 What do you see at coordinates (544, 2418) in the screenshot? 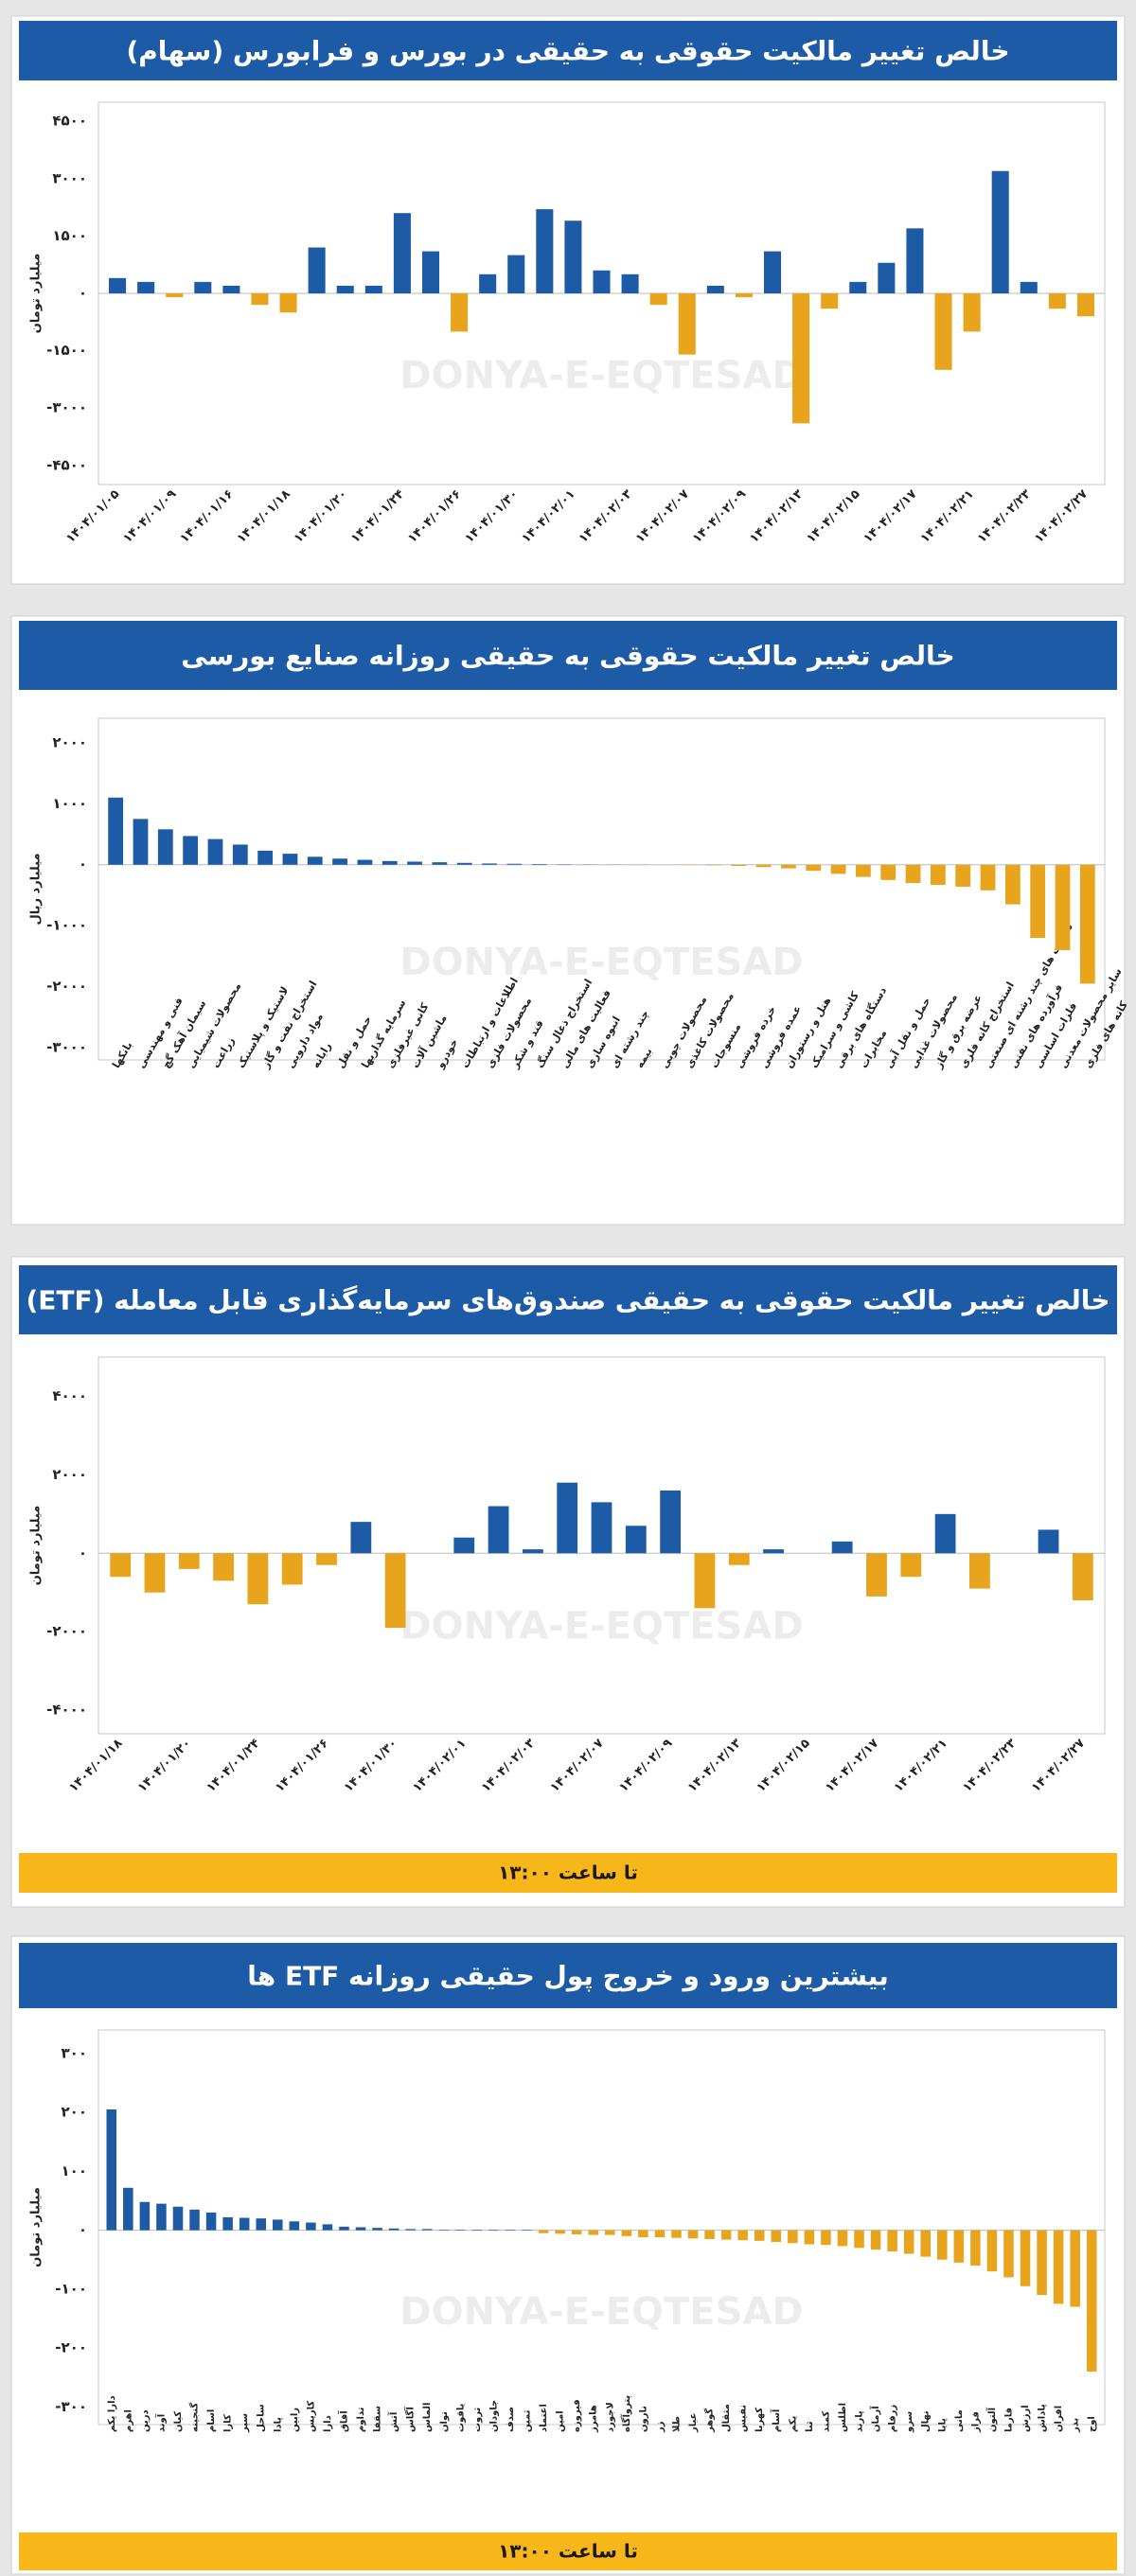
I see `x-tick-label: اعتماد` at bounding box center [544, 2418].